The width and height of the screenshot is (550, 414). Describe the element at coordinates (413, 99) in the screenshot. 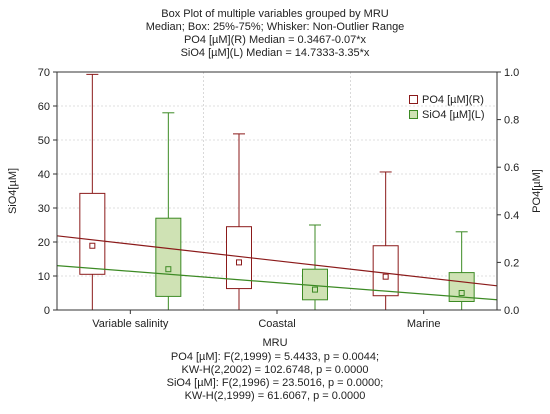

I see `legend-swatch-po4` at that location.